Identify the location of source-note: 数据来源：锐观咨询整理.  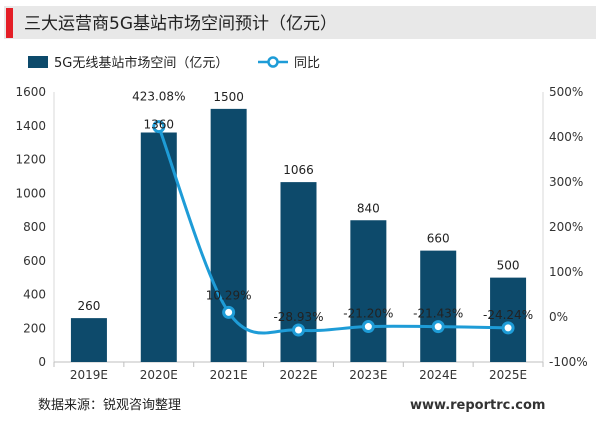
(109, 405).